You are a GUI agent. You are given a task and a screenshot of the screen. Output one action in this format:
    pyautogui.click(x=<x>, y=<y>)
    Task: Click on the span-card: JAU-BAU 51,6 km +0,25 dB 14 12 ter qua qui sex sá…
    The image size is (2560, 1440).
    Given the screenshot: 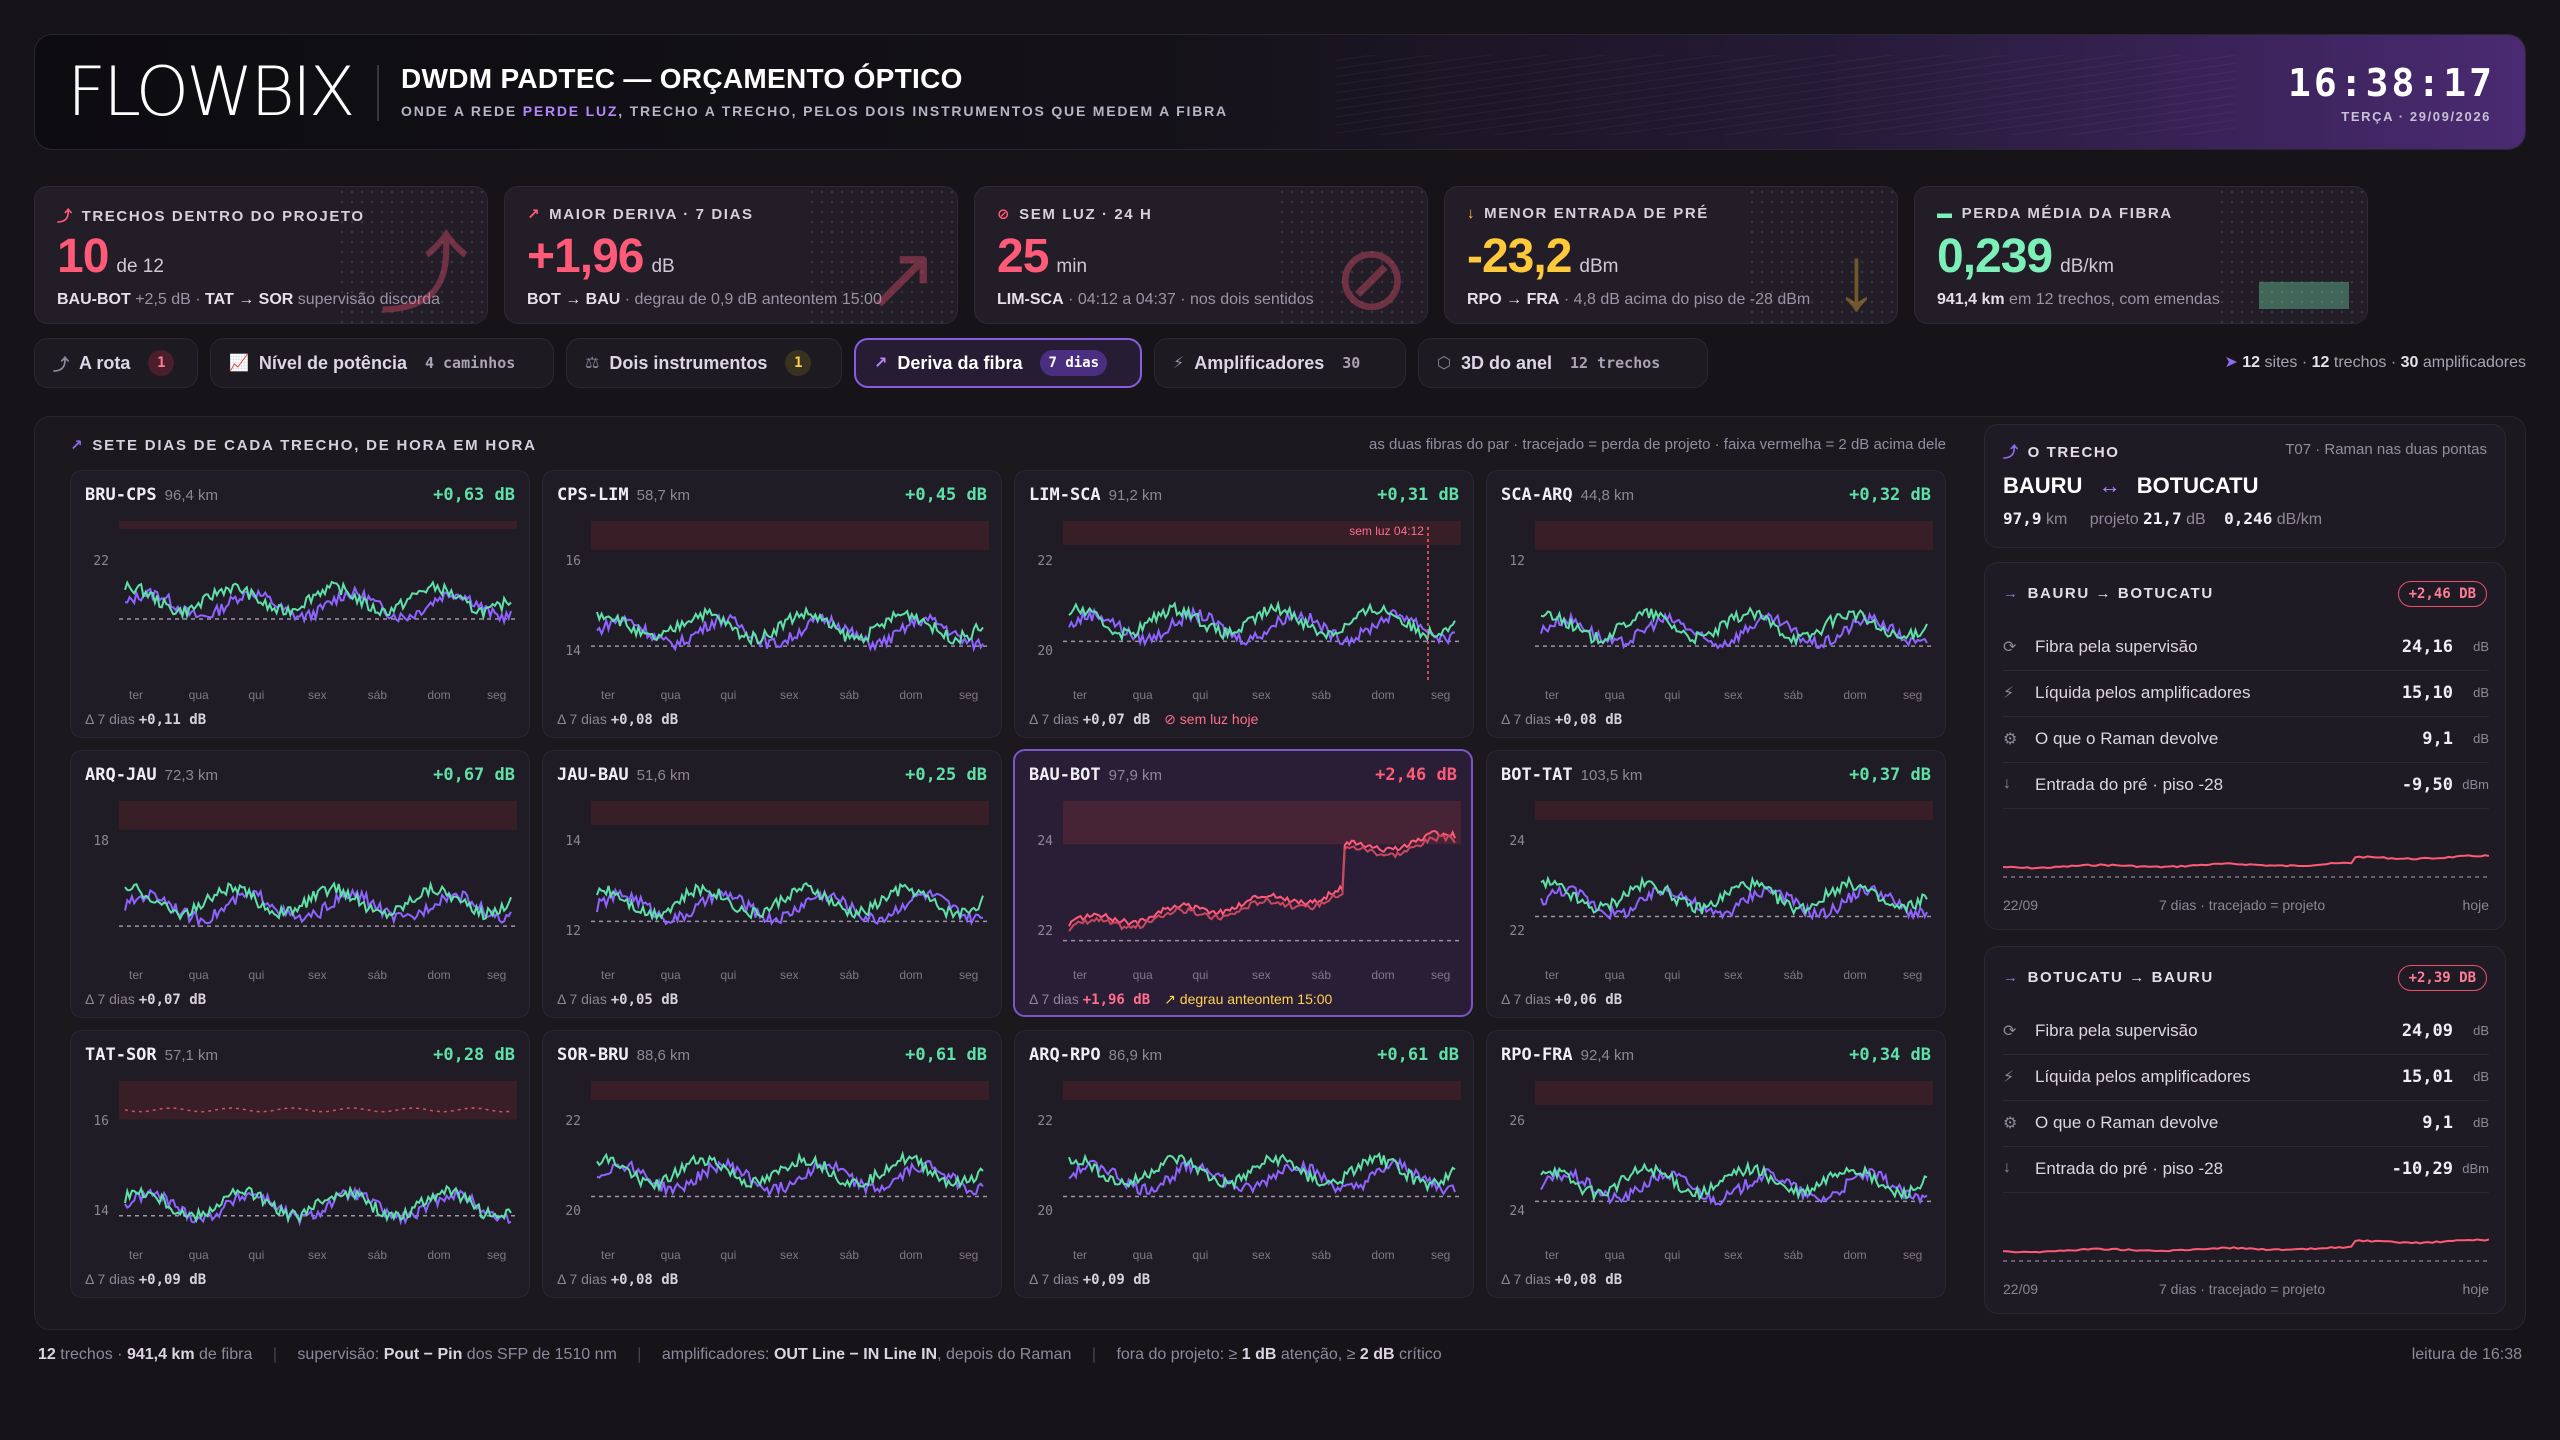 What is the action you would take?
    pyautogui.click(x=772, y=884)
    